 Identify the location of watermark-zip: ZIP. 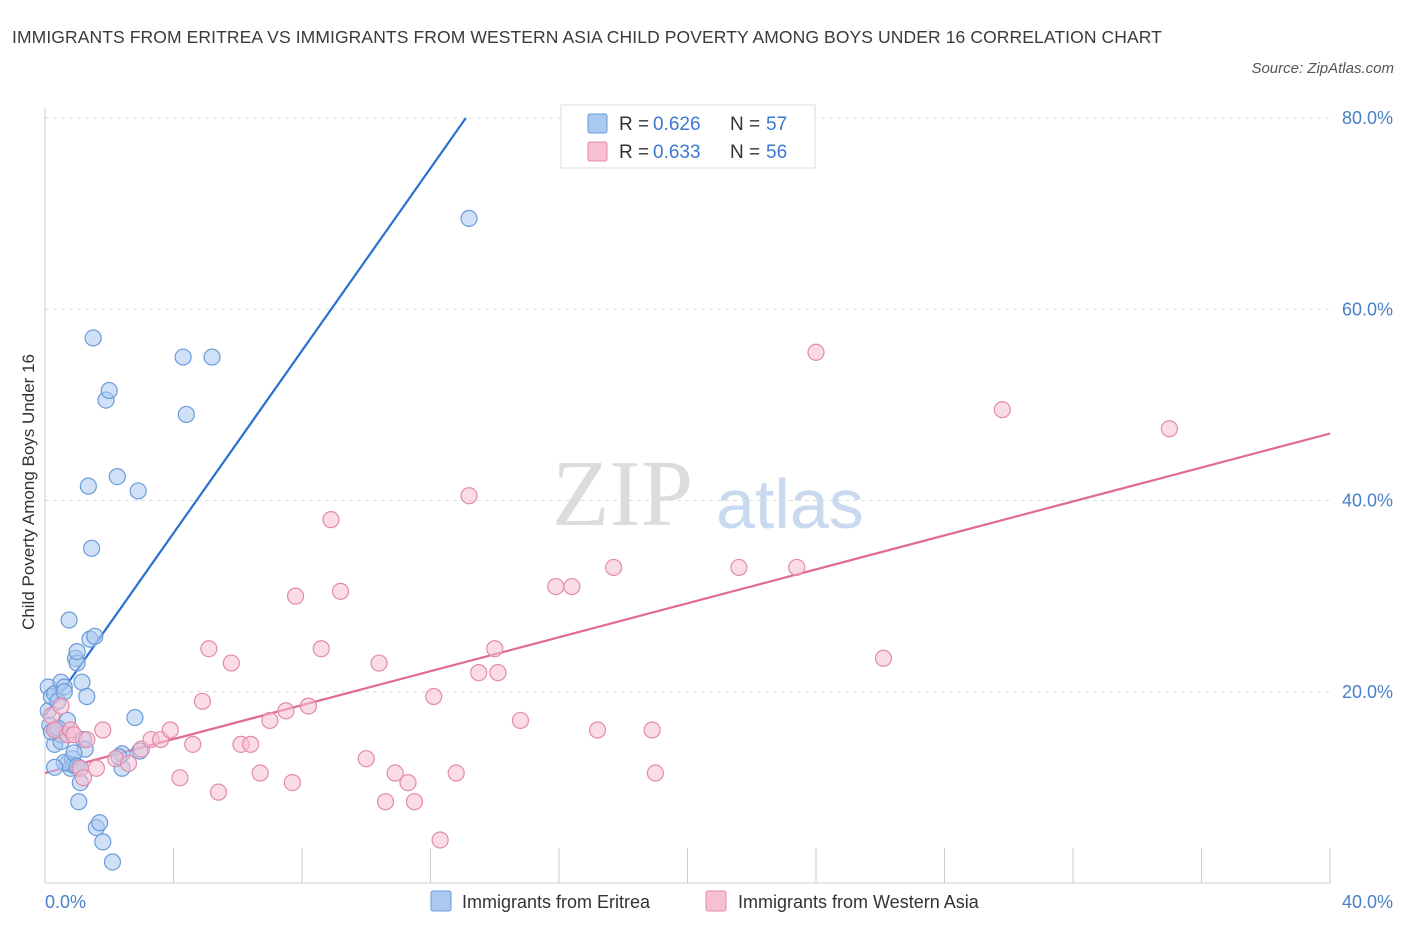
(622, 494).